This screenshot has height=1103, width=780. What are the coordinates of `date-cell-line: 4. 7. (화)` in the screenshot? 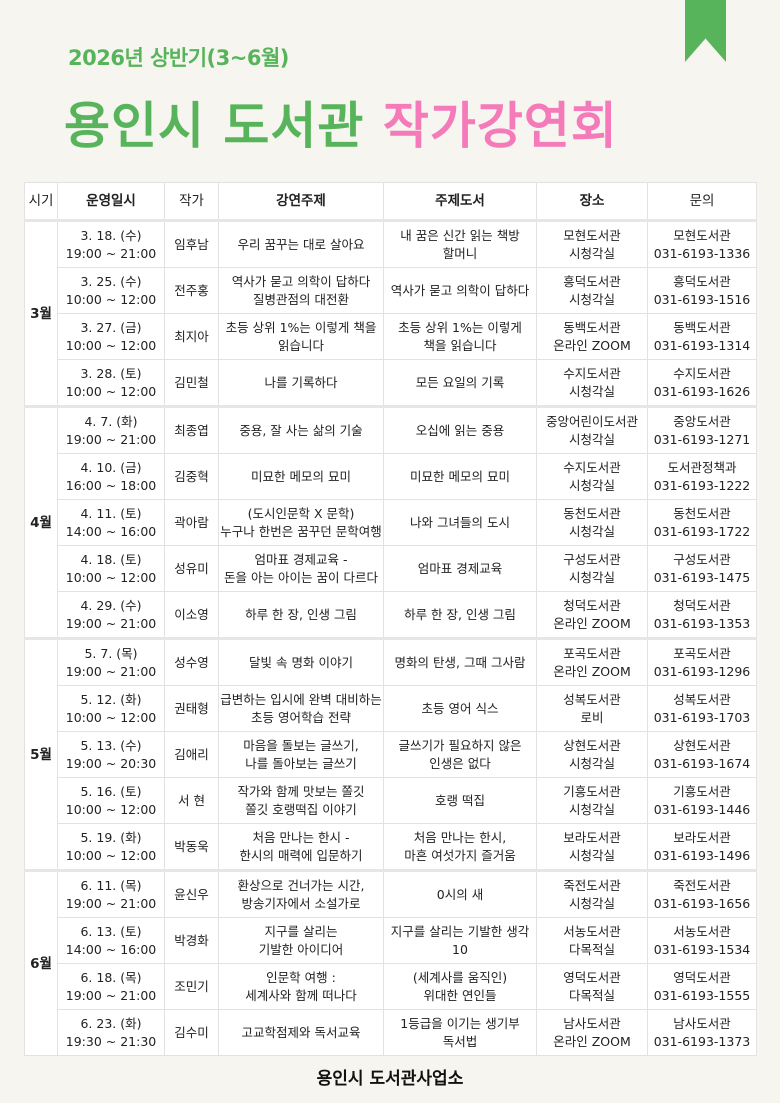 It's located at (111, 421).